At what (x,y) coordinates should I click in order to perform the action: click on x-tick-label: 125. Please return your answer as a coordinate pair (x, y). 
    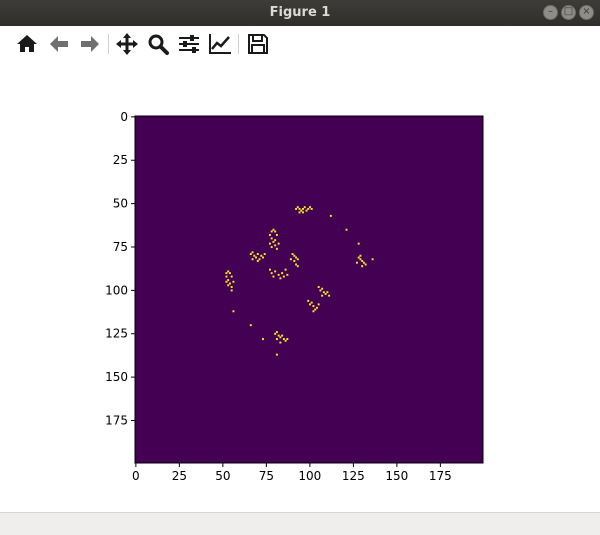
    Looking at the image, I should click on (353, 476).